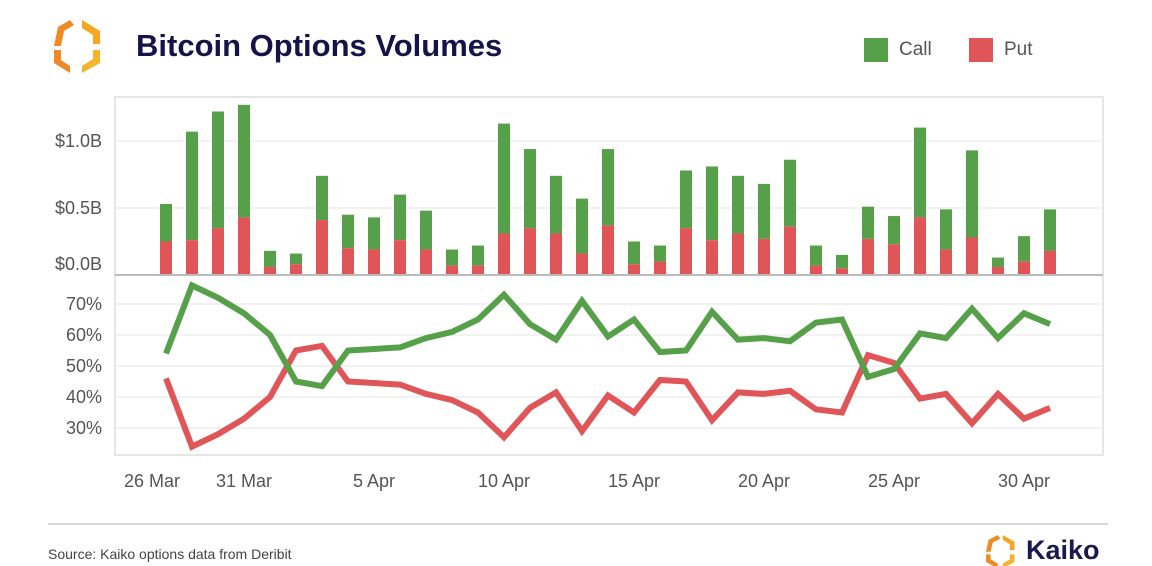  I want to click on bar-y-tick-label: $1.0B, so click(78, 141).